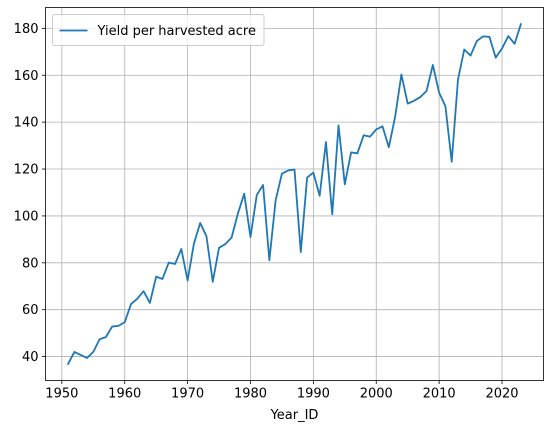 This screenshot has width=552, height=432. Describe the element at coordinates (30, 357) in the screenshot. I see `y-tick-label-40: 40` at that location.